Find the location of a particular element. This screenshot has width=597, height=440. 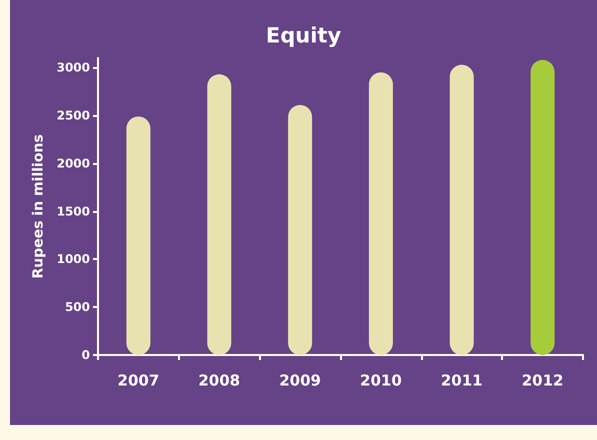

y-tick-label: 2500 is located at coordinates (73, 115).